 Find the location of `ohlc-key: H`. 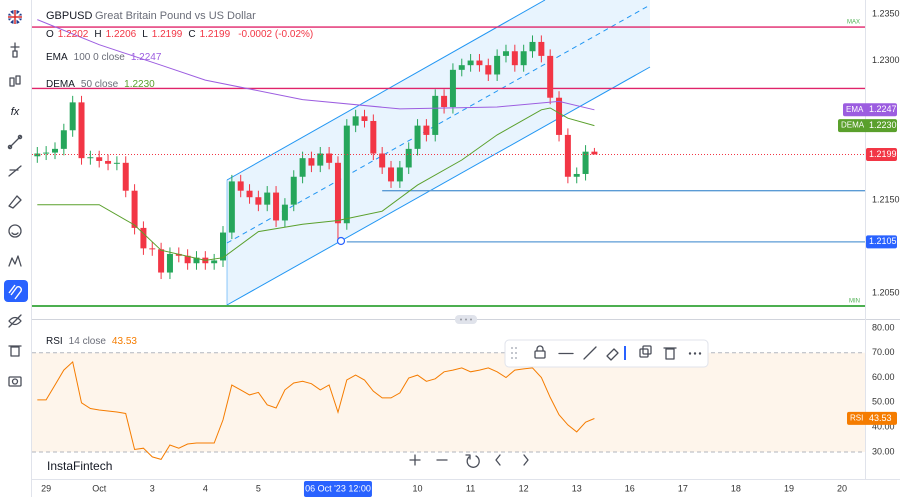

ohlc-key: H is located at coordinates (97, 34).